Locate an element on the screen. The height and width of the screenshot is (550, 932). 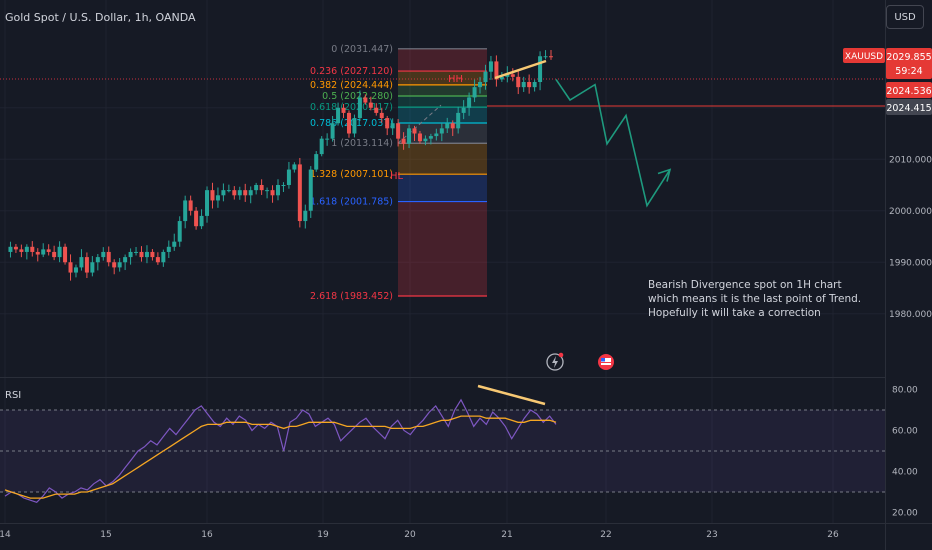
date-tick-label-2: 16 is located at coordinates (207, 535).